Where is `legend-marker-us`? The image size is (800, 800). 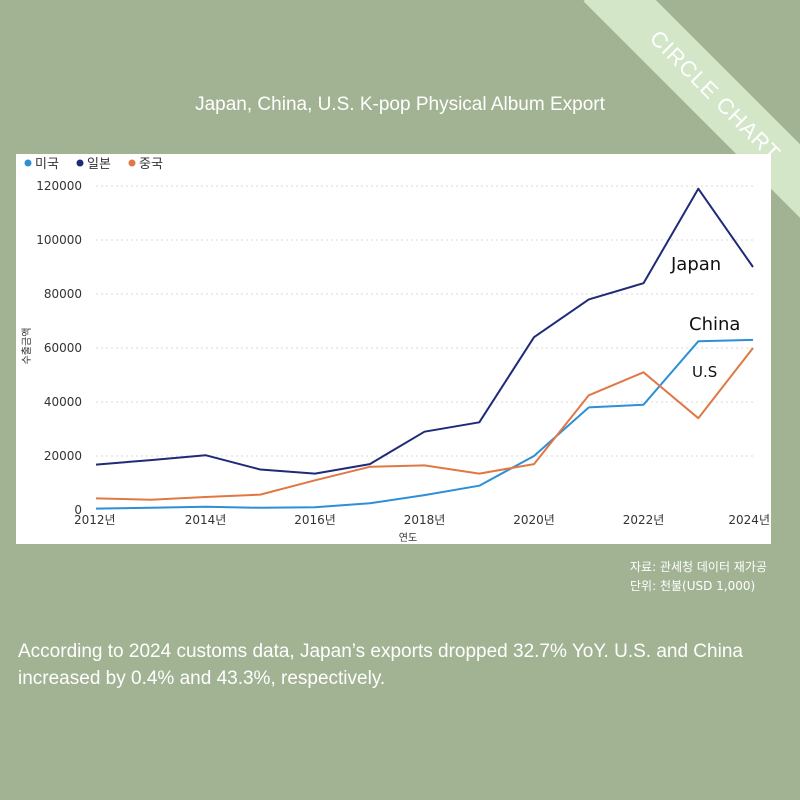
legend-marker-us is located at coordinates (28, 163).